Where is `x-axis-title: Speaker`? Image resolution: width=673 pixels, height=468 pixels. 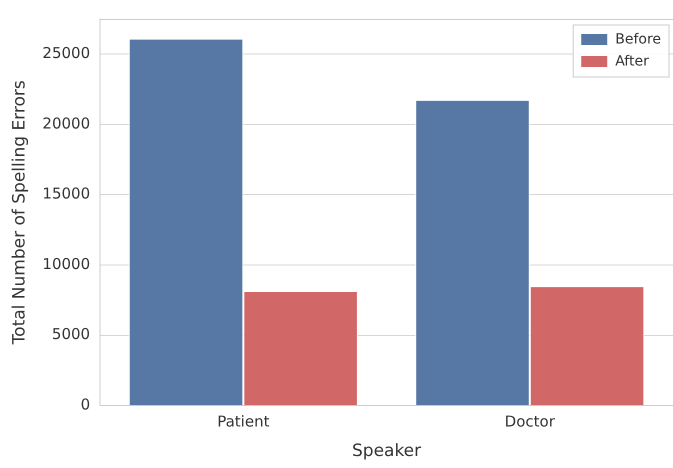 x-axis-title: Speaker is located at coordinates (387, 451).